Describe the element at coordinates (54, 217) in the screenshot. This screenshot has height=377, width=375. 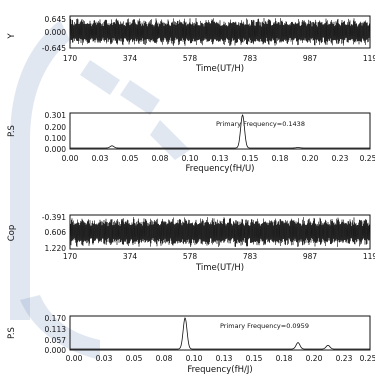
I see `y-tick-label: -0.391` at that location.